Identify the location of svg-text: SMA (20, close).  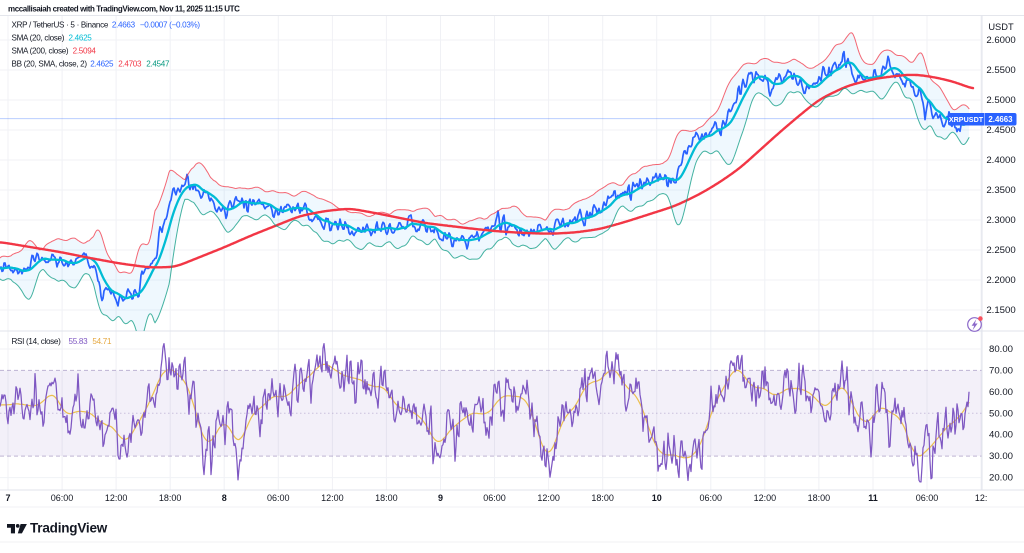
(38, 38).